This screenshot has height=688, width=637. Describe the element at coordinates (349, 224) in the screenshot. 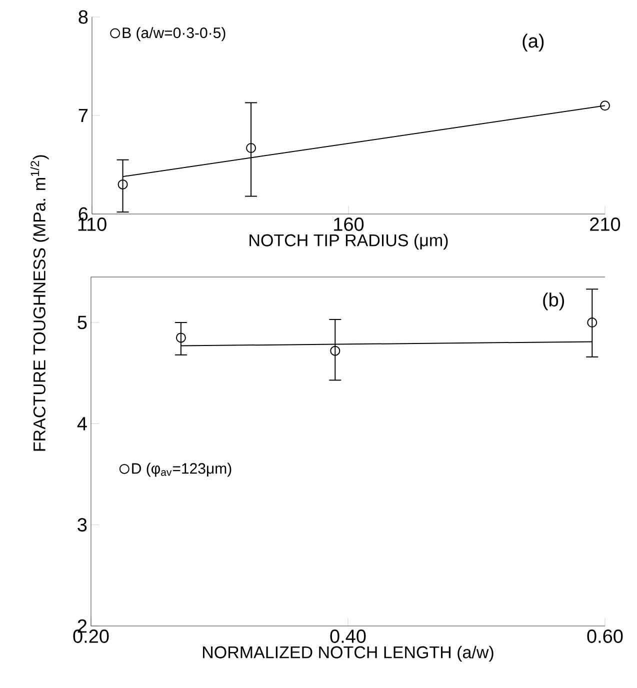

I see `x-tick-label: 160` at that location.